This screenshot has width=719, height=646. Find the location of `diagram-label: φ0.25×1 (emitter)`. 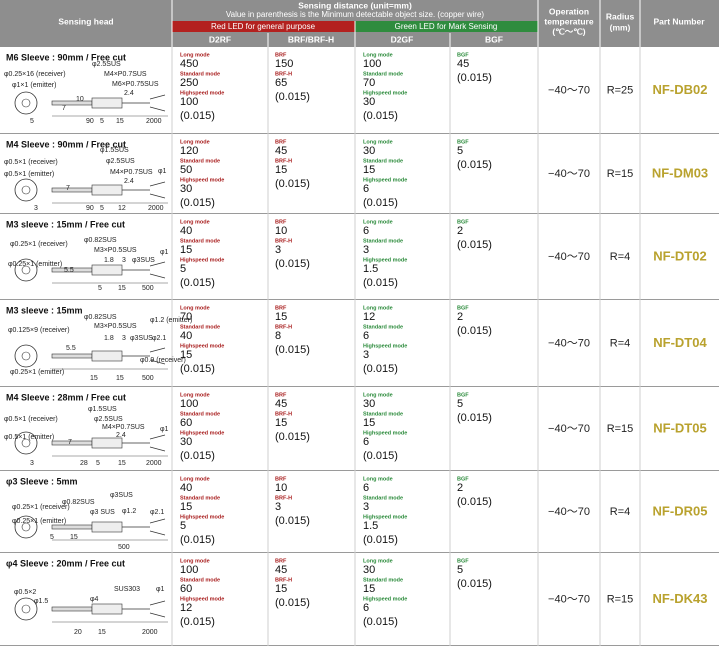

diagram-label: φ0.25×1 (emitter) is located at coordinates (35, 264).